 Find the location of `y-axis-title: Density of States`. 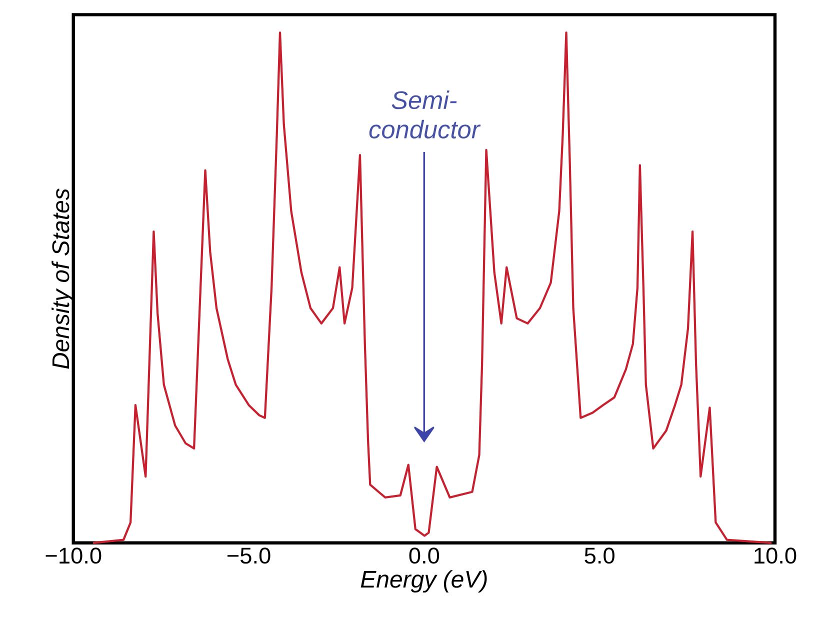

y-axis-title: Density of States is located at coordinates (63, 278).